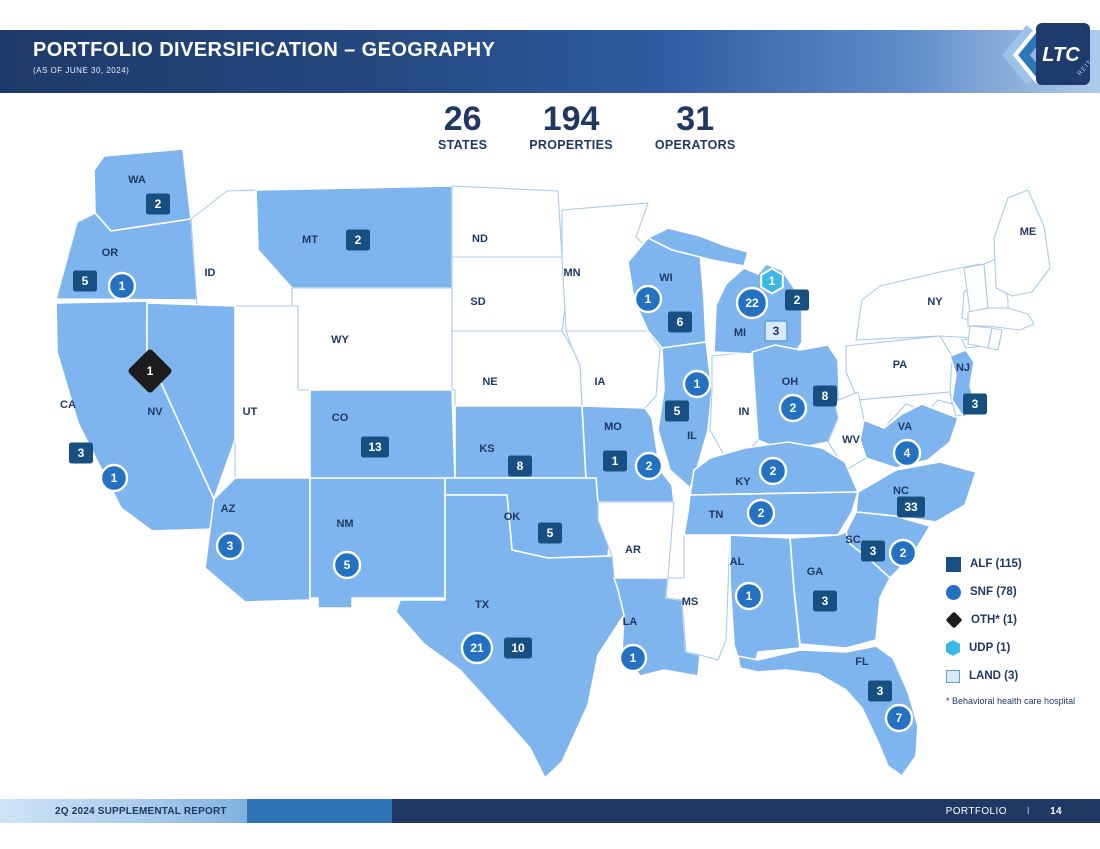 The width and height of the screenshot is (1100, 849). I want to click on badge-sc-snf: 2, so click(903, 553).